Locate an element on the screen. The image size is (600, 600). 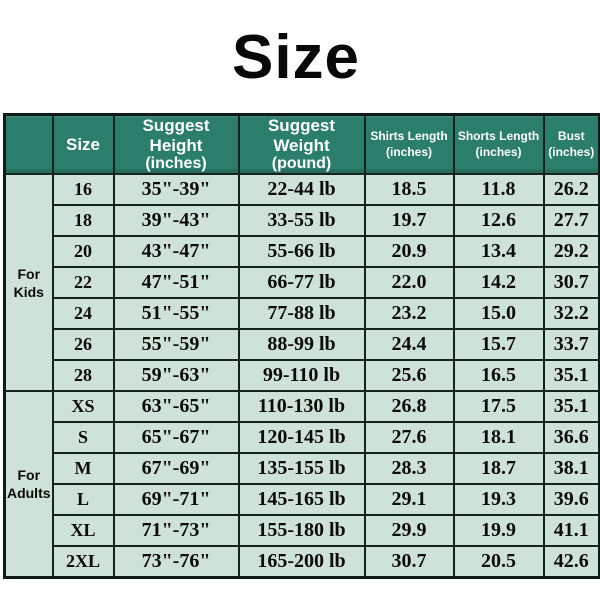
size-cell: 22 is located at coordinates (83, 283).